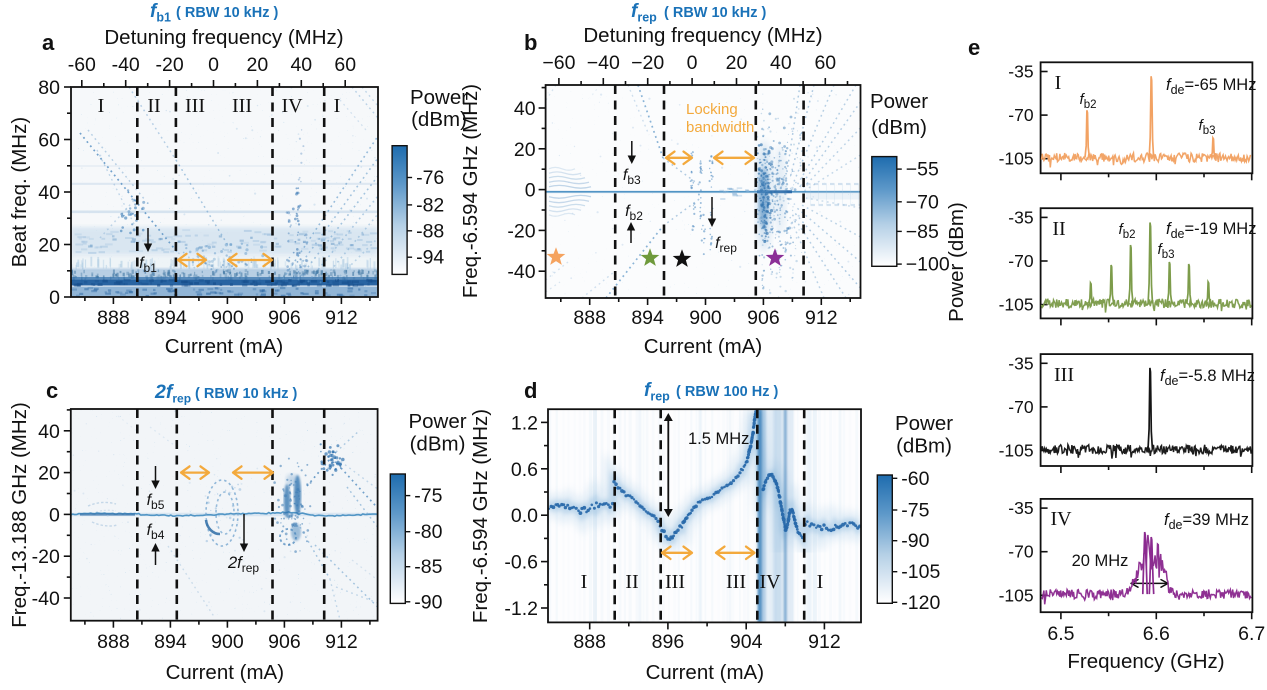  I want to click on svg-text: -94, so click(430, 258).